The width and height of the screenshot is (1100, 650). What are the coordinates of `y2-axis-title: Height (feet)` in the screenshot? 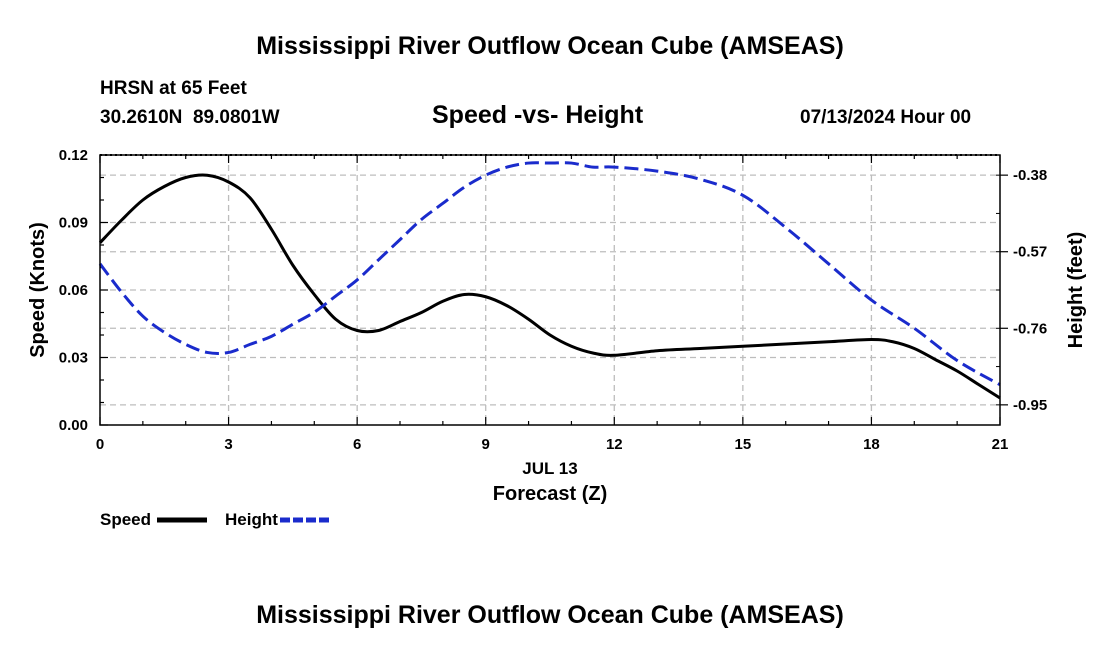 It's located at (1076, 290).